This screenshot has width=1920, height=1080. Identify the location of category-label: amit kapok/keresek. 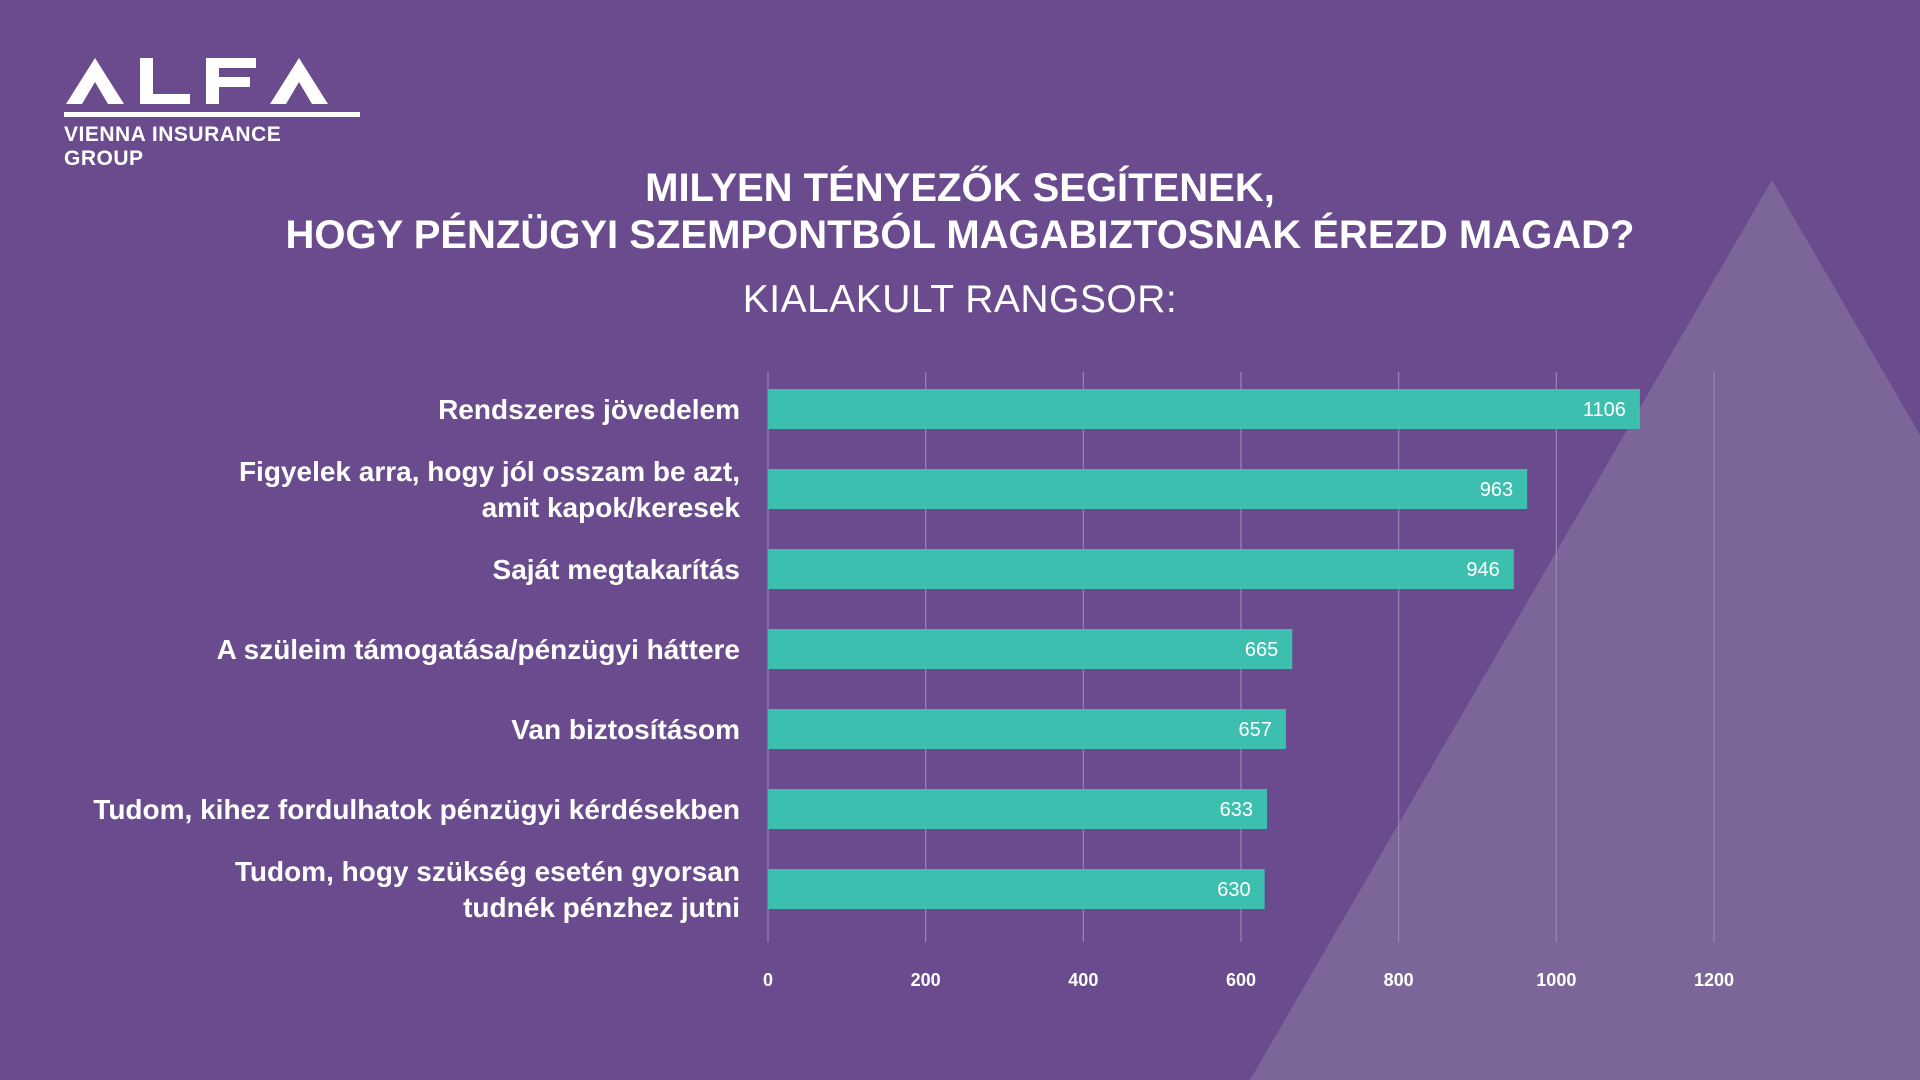
(611, 507).